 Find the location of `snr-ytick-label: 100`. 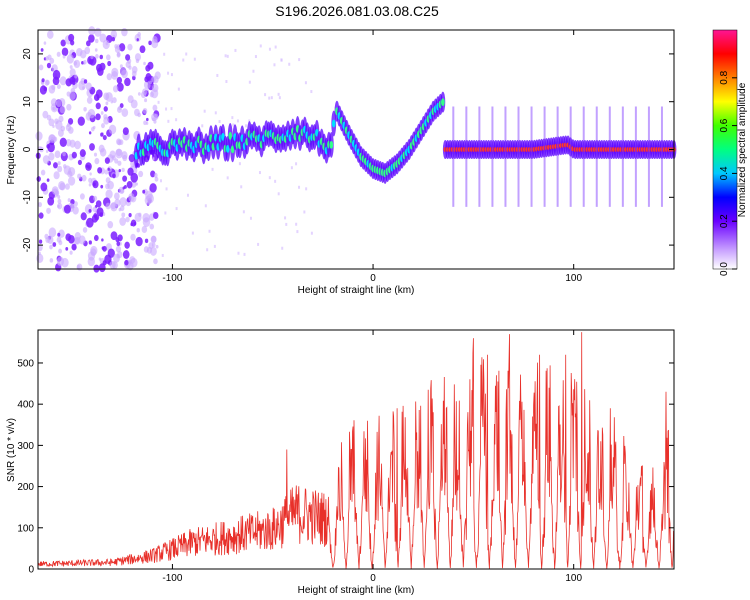

snr-ytick-label: 100 is located at coordinates (25, 528).